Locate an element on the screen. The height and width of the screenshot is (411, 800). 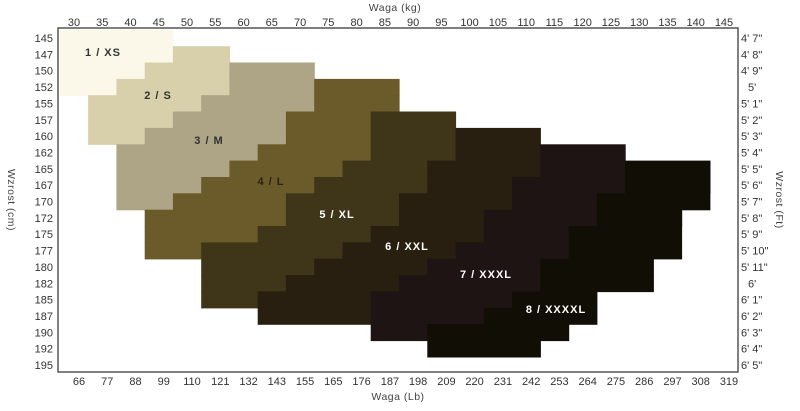
cm-tick-label: 165 is located at coordinates (44, 170).